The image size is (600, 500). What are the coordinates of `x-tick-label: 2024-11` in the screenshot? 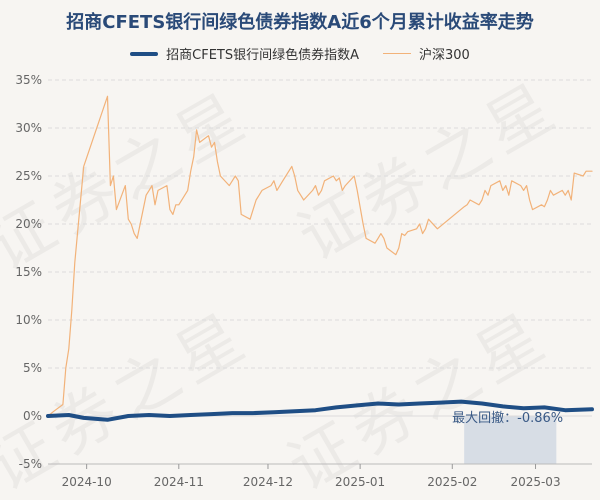 It's located at (179, 482).